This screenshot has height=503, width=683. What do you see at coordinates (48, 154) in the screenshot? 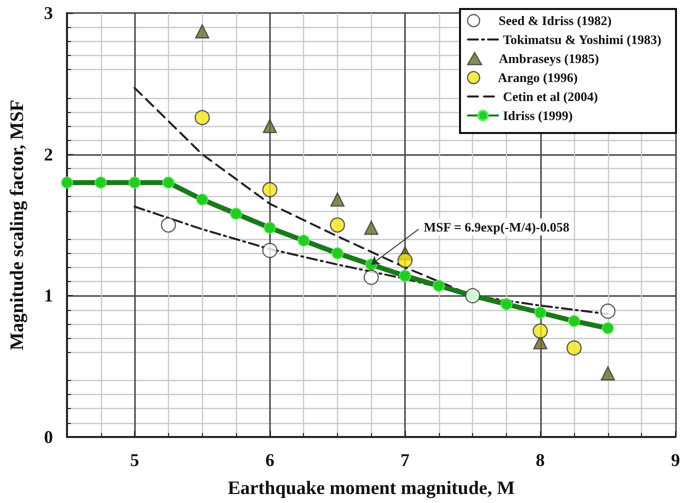
I see `y-tick-label: 2` at bounding box center [48, 154].